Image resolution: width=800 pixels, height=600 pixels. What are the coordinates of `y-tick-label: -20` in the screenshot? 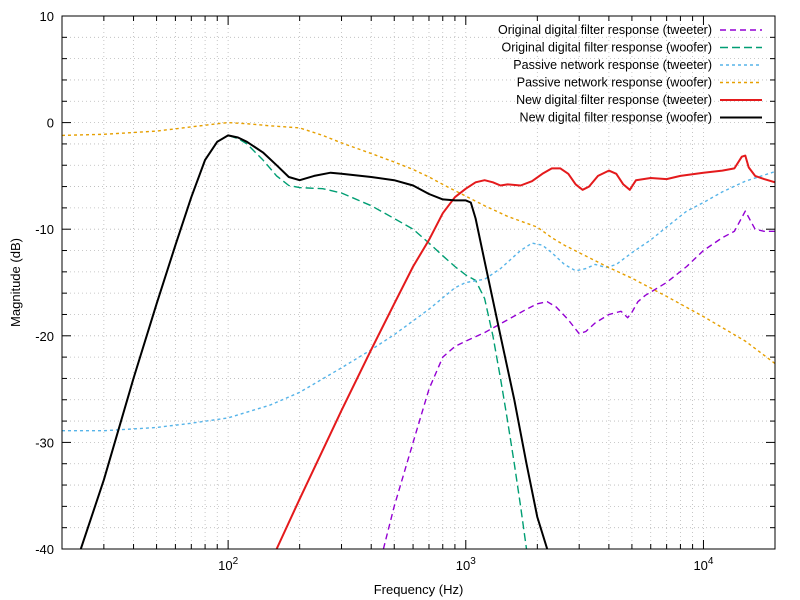 It's located at (44, 336).